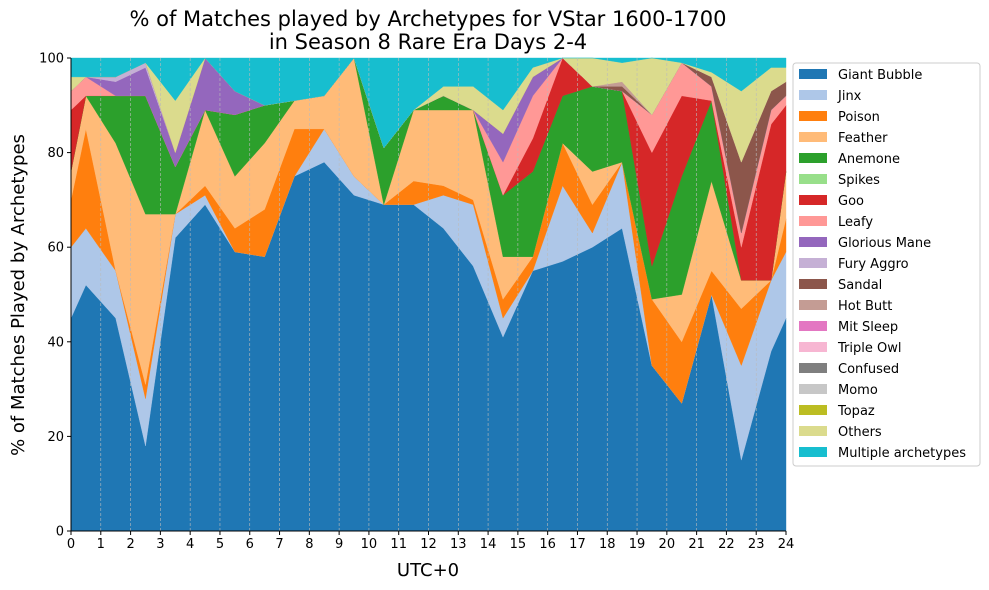 The width and height of the screenshot is (989, 590). Describe the element at coordinates (220, 544) in the screenshot. I see `x-tick-label: 5` at that location.